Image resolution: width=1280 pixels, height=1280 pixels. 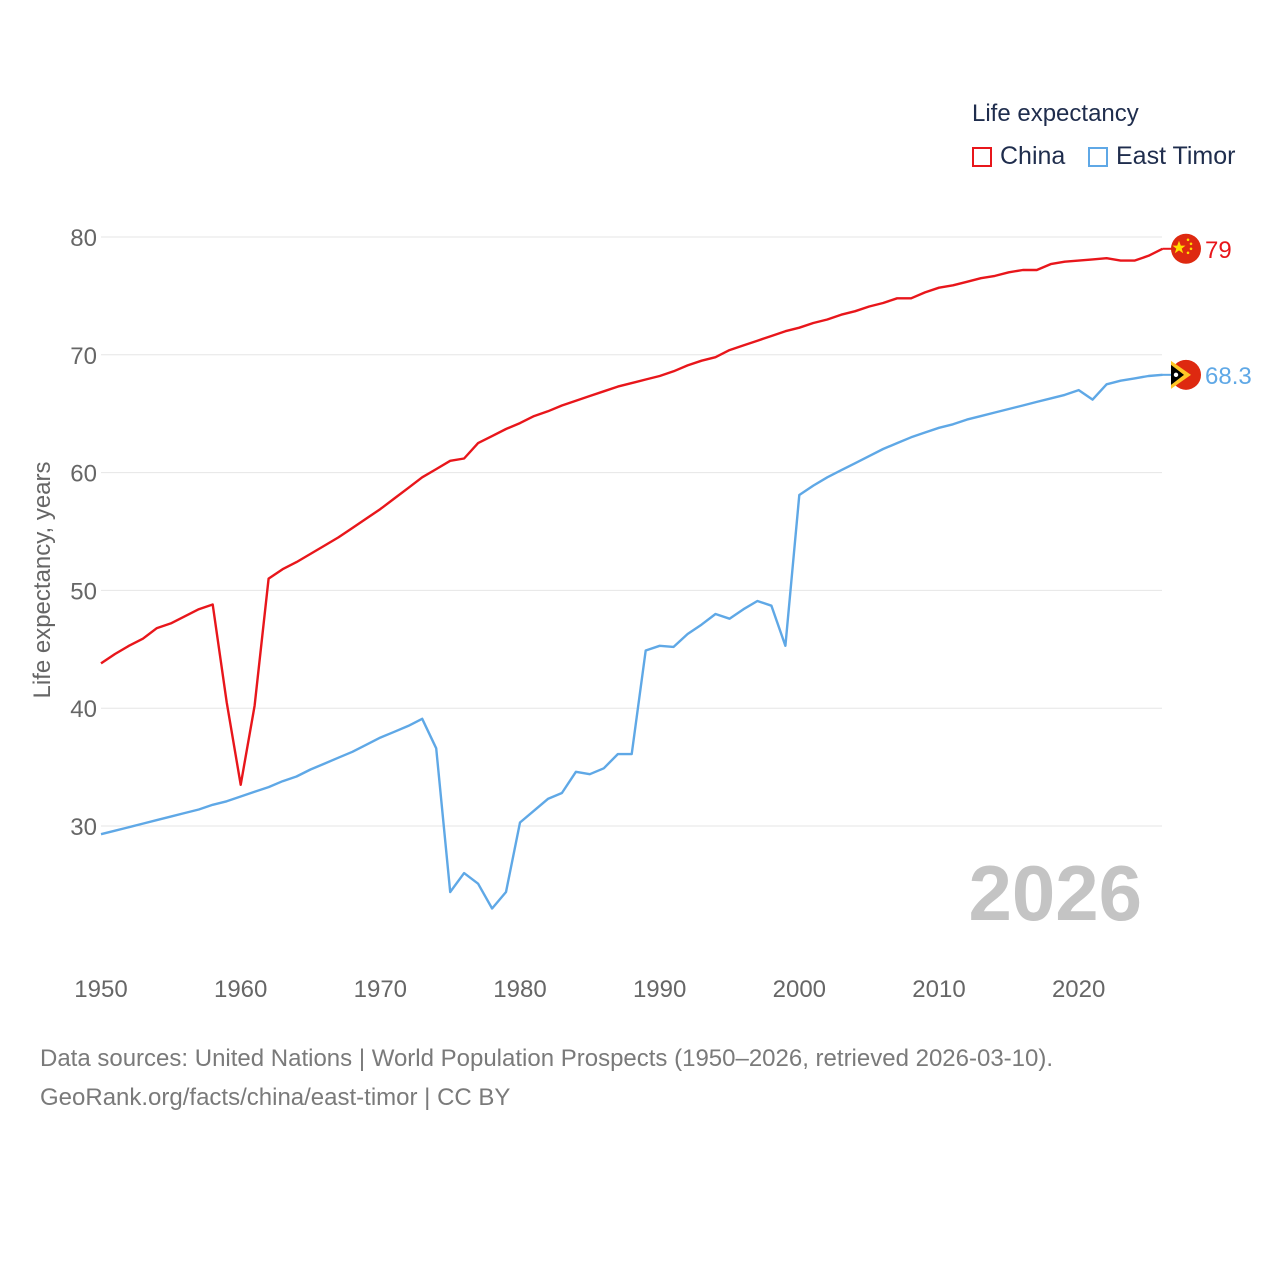 I want to click on x-tick-1970: 1970, so click(x=380, y=989).